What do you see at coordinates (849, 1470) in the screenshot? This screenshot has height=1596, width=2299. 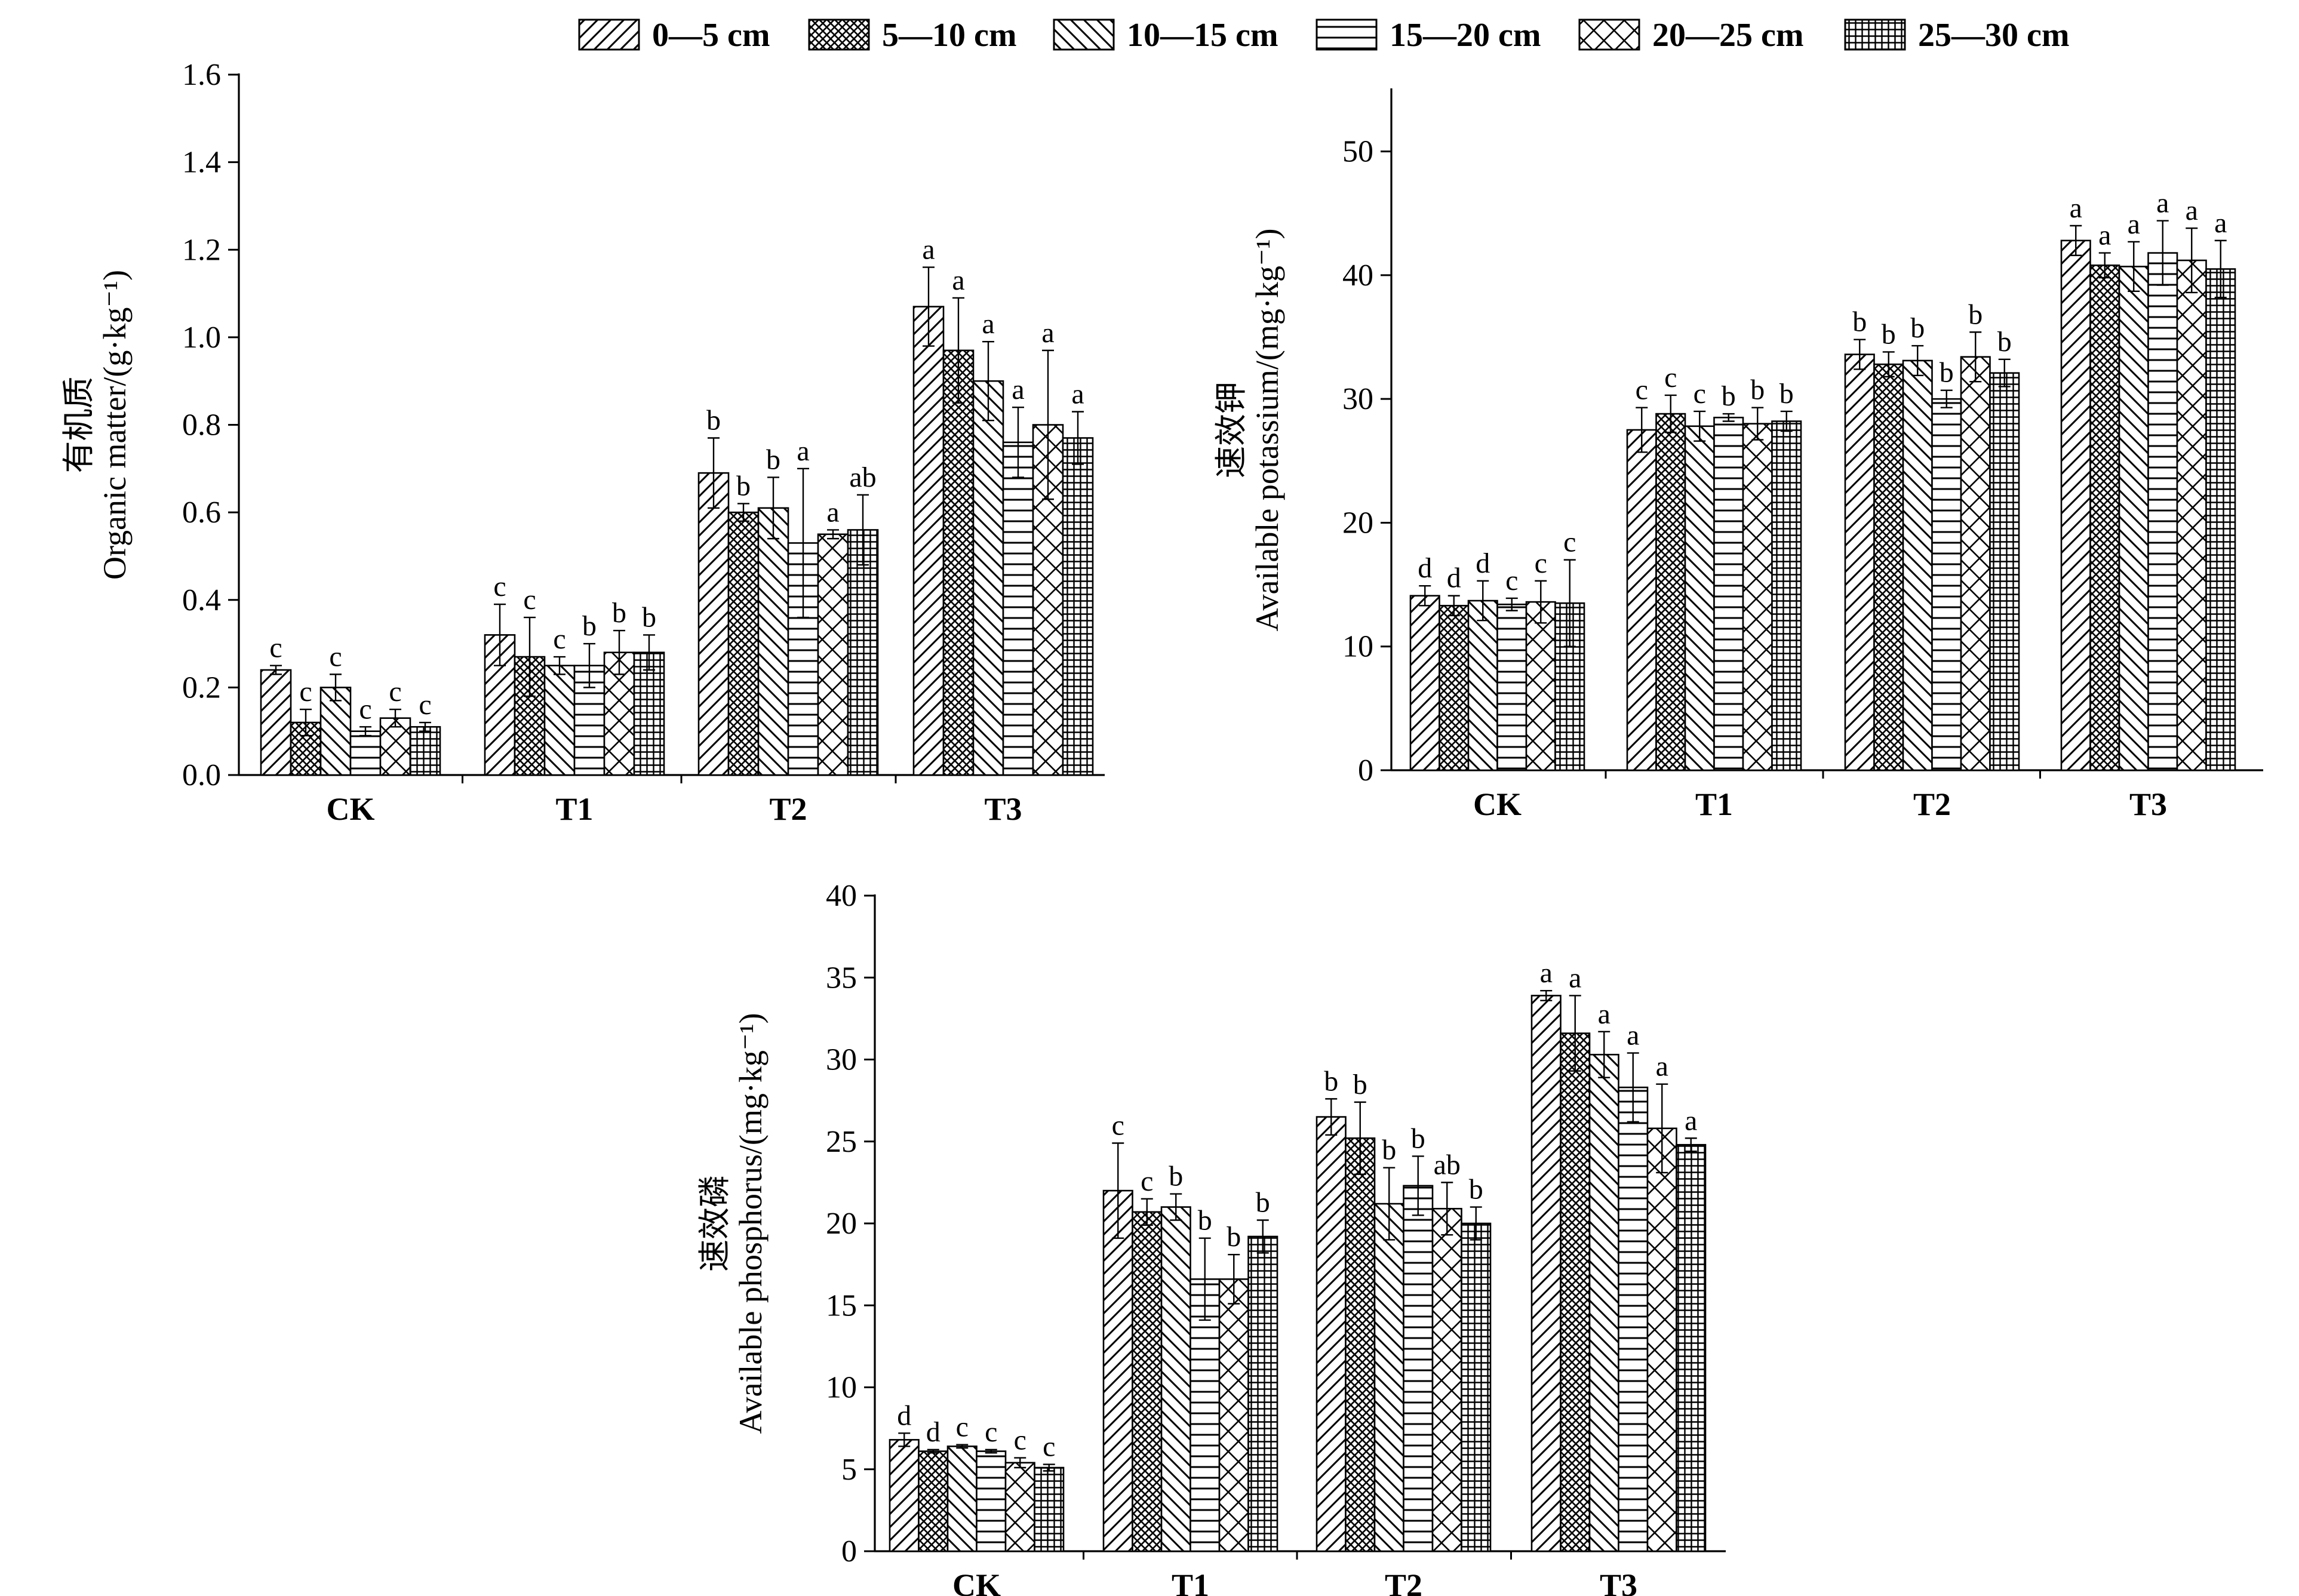 I see `y-tick-label: 5` at bounding box center [849, 1470].